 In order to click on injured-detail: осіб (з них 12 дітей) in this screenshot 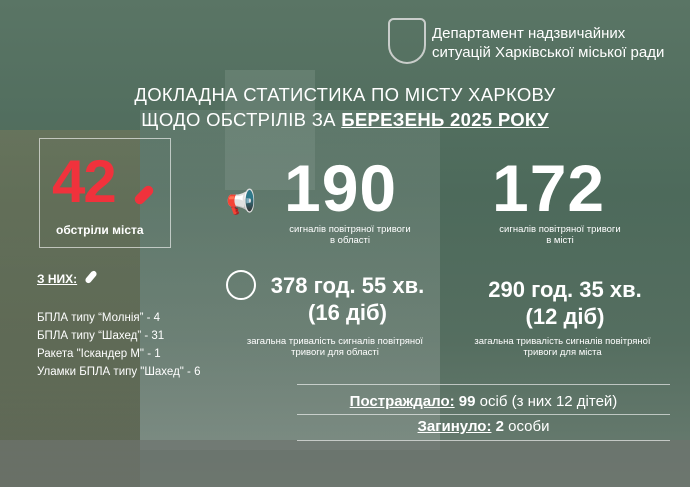, I will do `click(548, 401)`.